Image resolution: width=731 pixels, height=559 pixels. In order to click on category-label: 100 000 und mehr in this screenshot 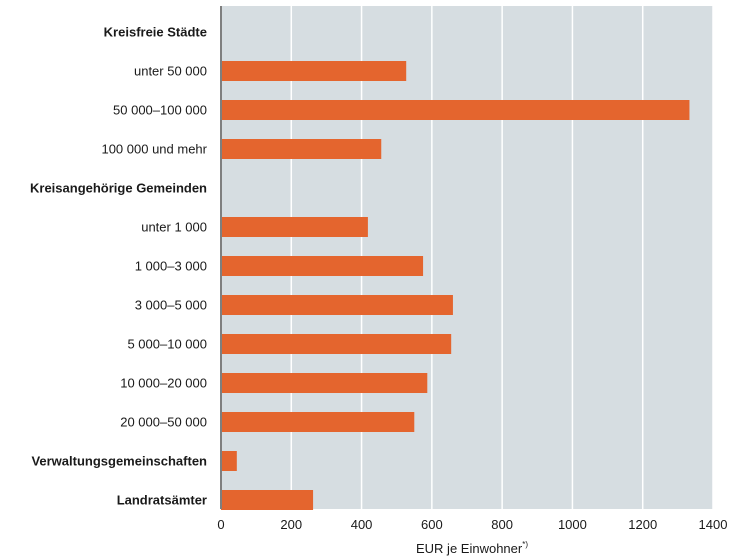, I will do `click(154, 149)`.